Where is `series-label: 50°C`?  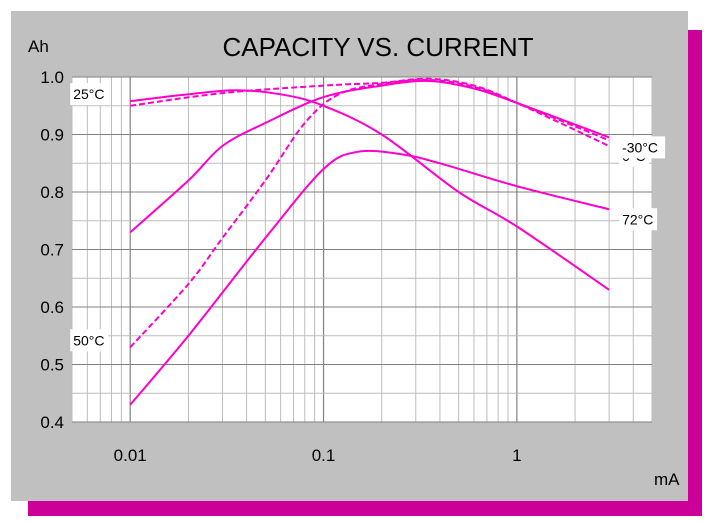
series-label: 50°C is located at coordinates (89, 340).